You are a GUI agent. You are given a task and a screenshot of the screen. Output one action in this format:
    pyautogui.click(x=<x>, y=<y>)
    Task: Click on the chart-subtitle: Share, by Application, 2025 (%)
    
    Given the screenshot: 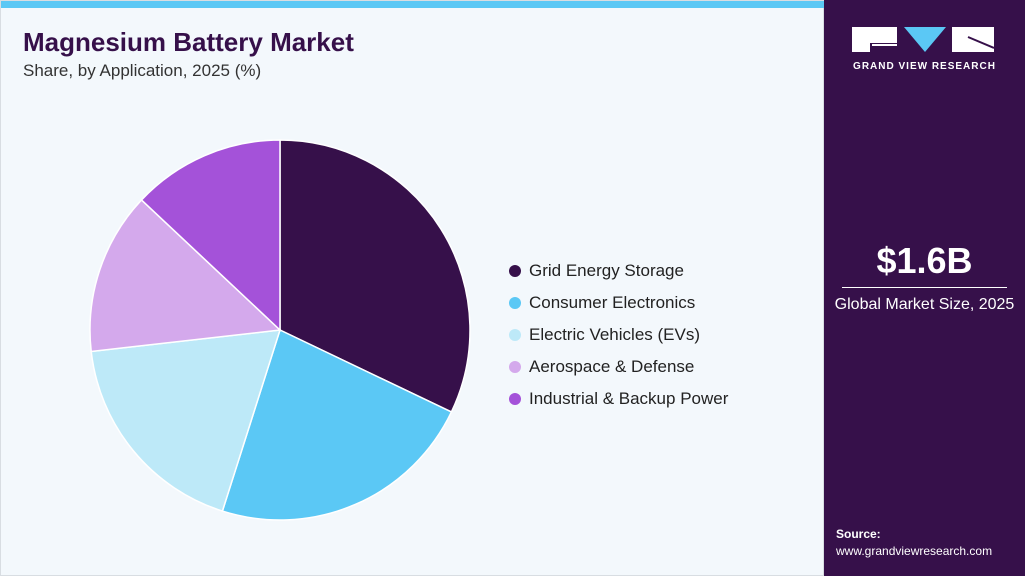 What is the action you would take?
    pyautogui.click(x=142, y=70)
    